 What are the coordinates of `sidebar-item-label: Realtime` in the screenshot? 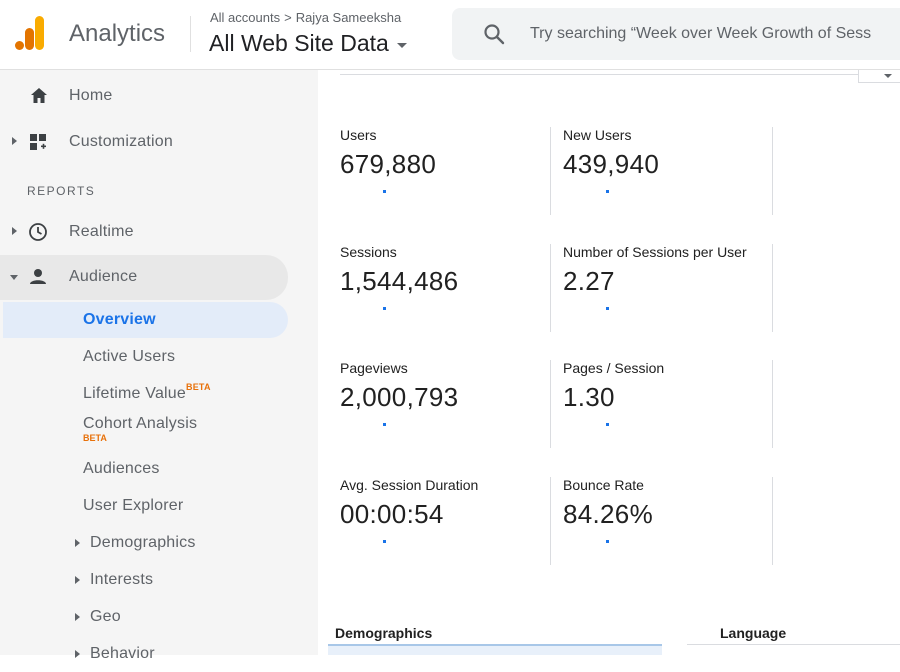 It's located at (101, 231).